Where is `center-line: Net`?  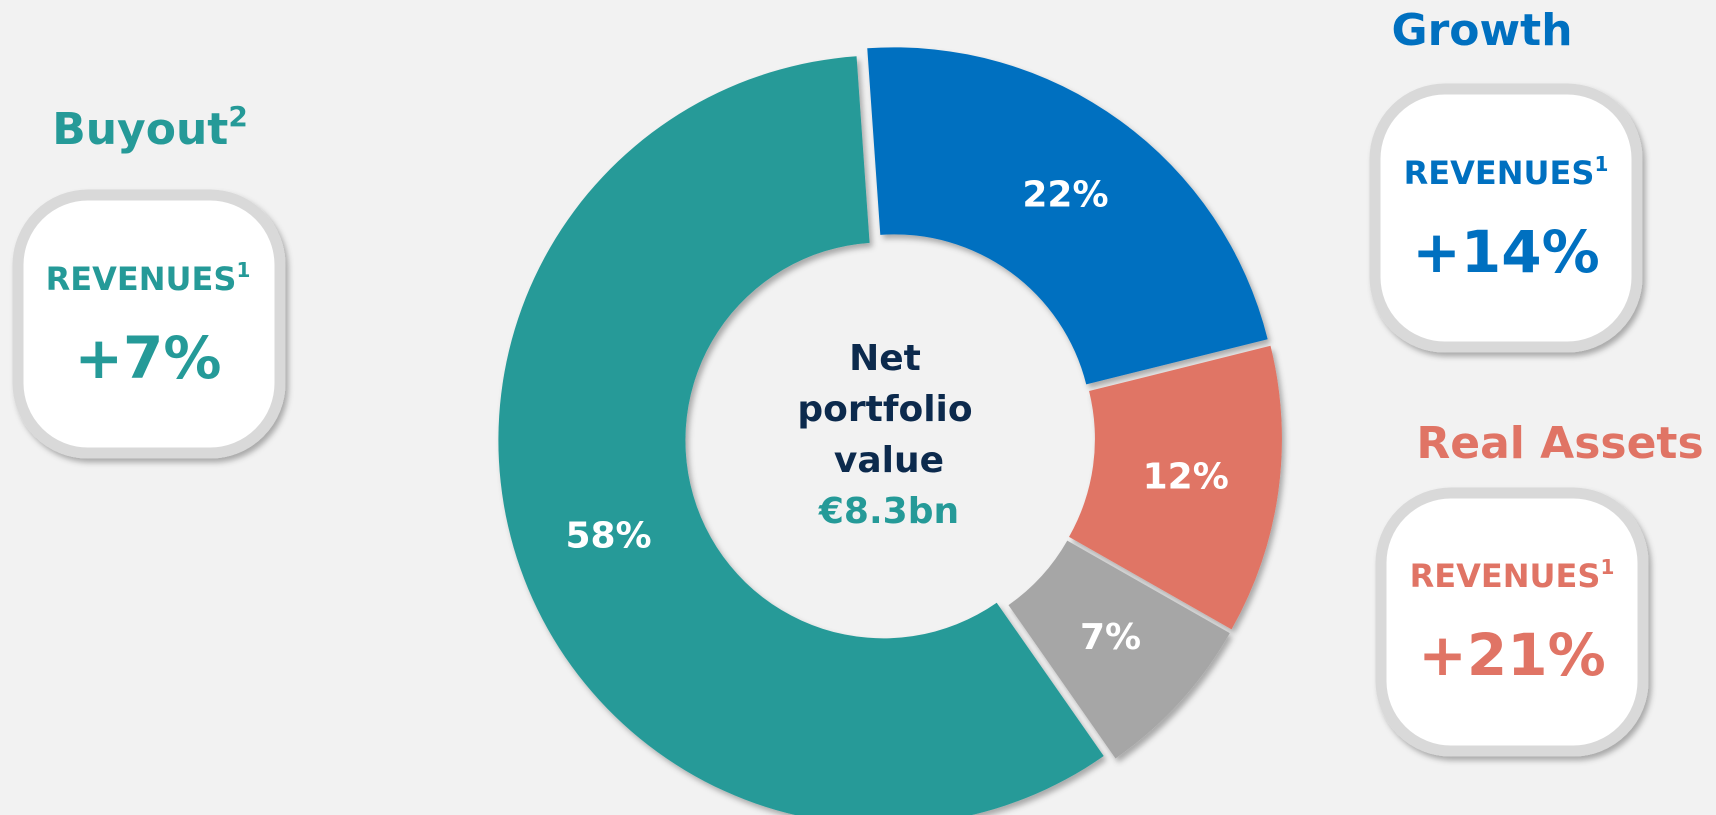
center-line: Net is located at coordinates (885, 358).